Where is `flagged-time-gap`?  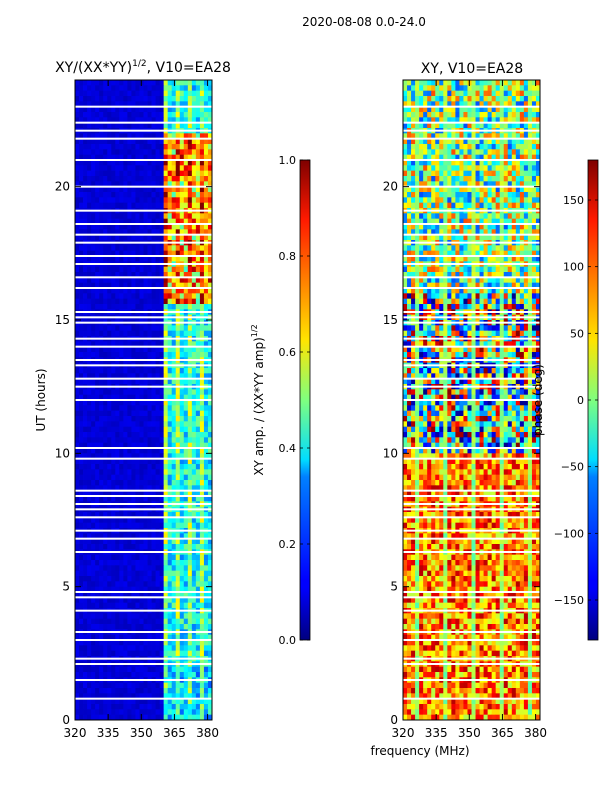 flagged-time-gap is located at coordinates (143, 317).